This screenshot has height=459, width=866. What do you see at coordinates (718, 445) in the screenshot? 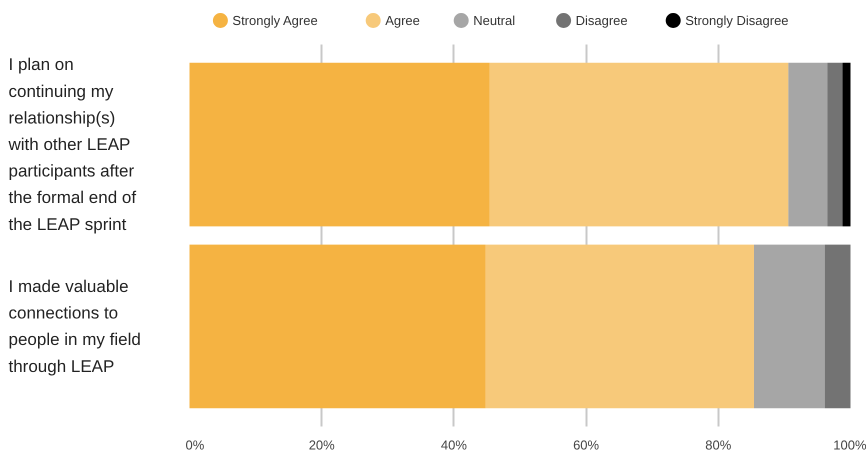
I see `x-tick-label: 80%` at bounding box center [718, 445].